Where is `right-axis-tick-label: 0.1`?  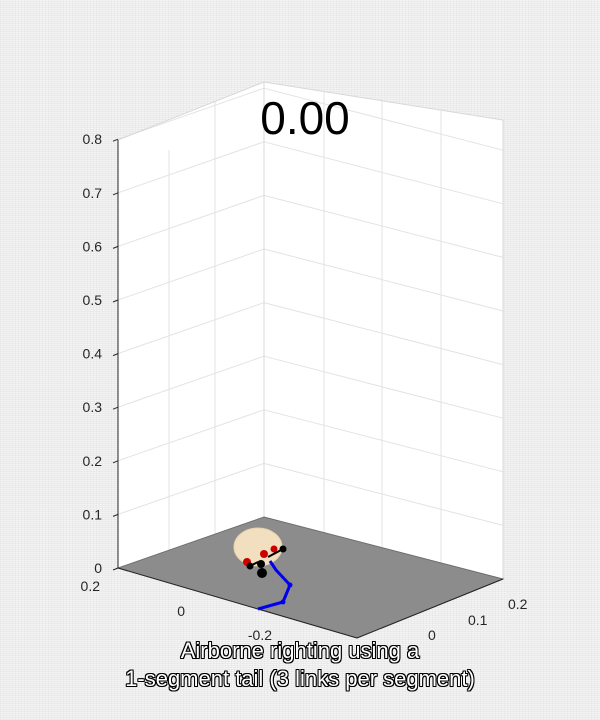
right-axis-tick-label: 0.1 is located at coordinates (478, 620).